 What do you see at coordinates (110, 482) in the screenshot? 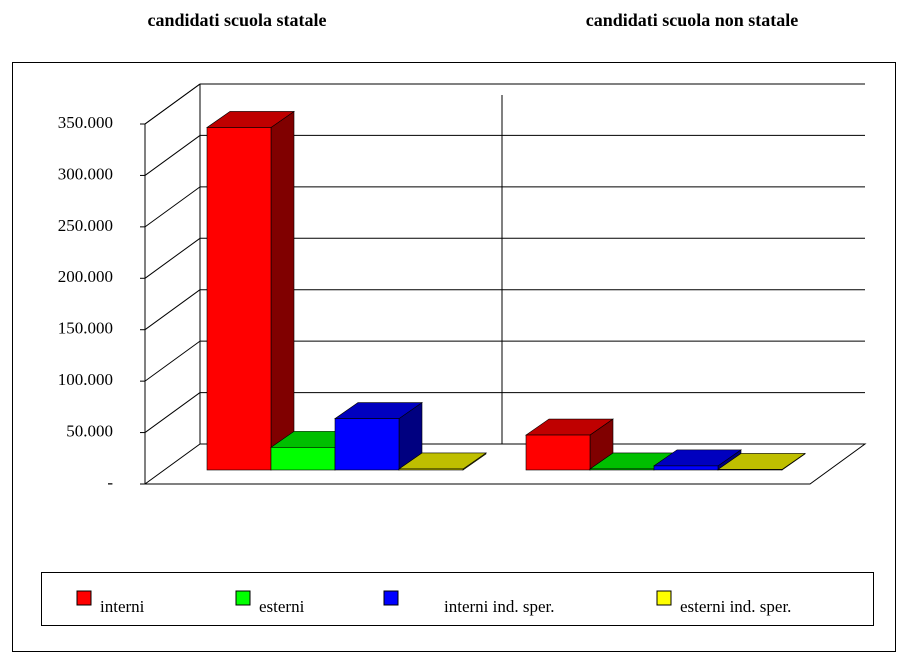
I see `y-tick-label: -` at bounding box center [110, 482].